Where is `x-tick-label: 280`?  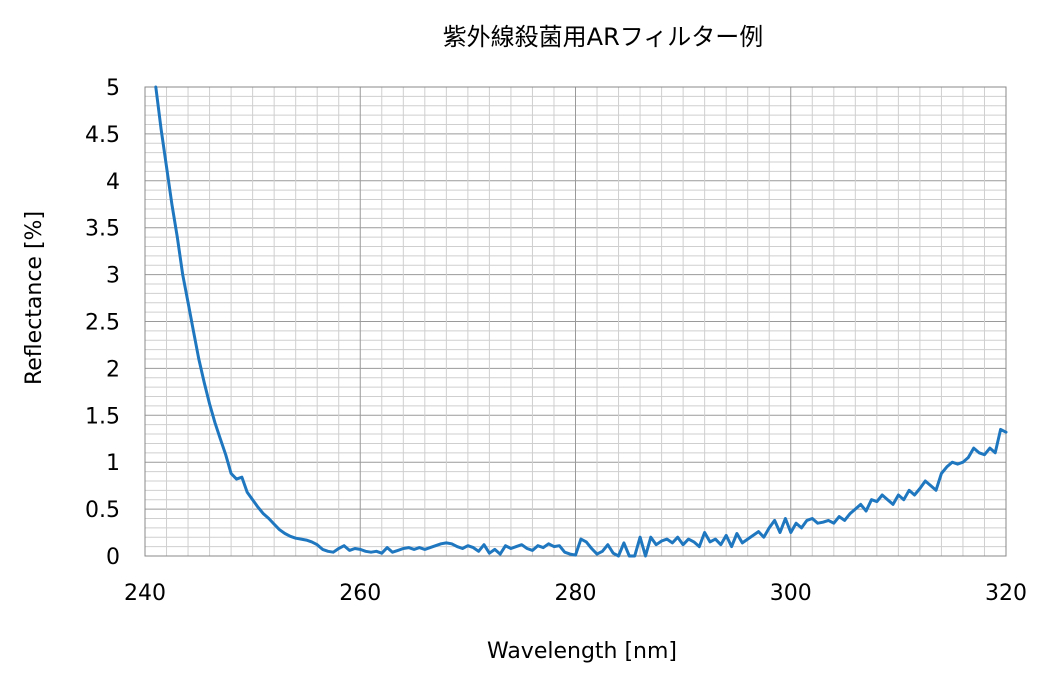
x-tick-label: 280 is located at coordinates (576, 593).